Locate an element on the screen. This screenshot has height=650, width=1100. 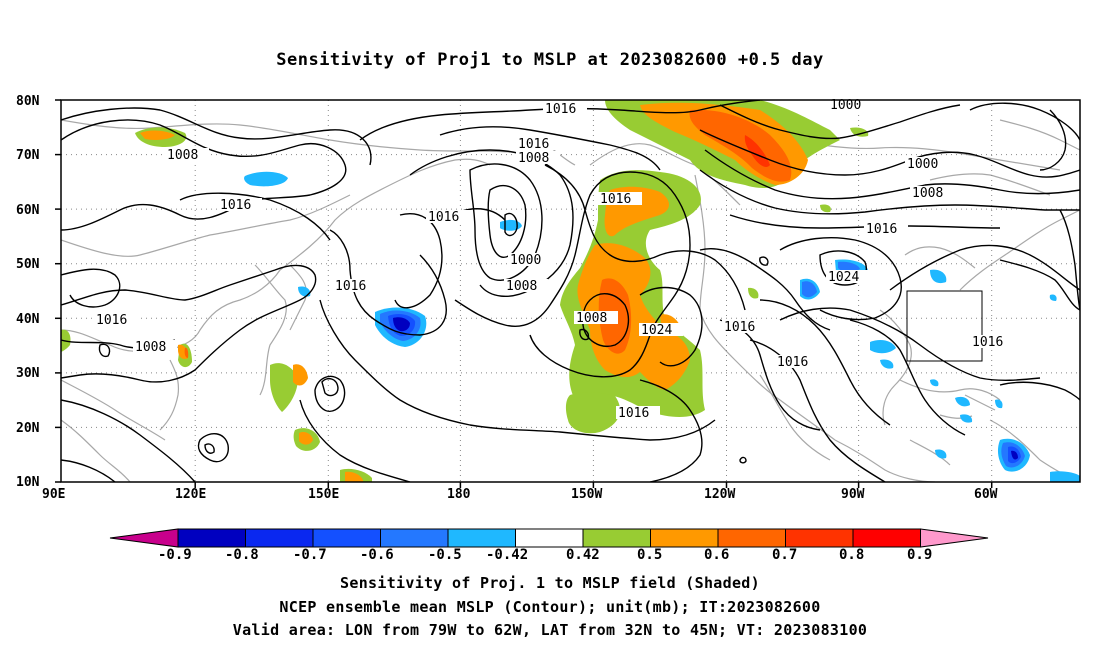
colorbar-label: 0.9 is located at coordinates (919, 555).